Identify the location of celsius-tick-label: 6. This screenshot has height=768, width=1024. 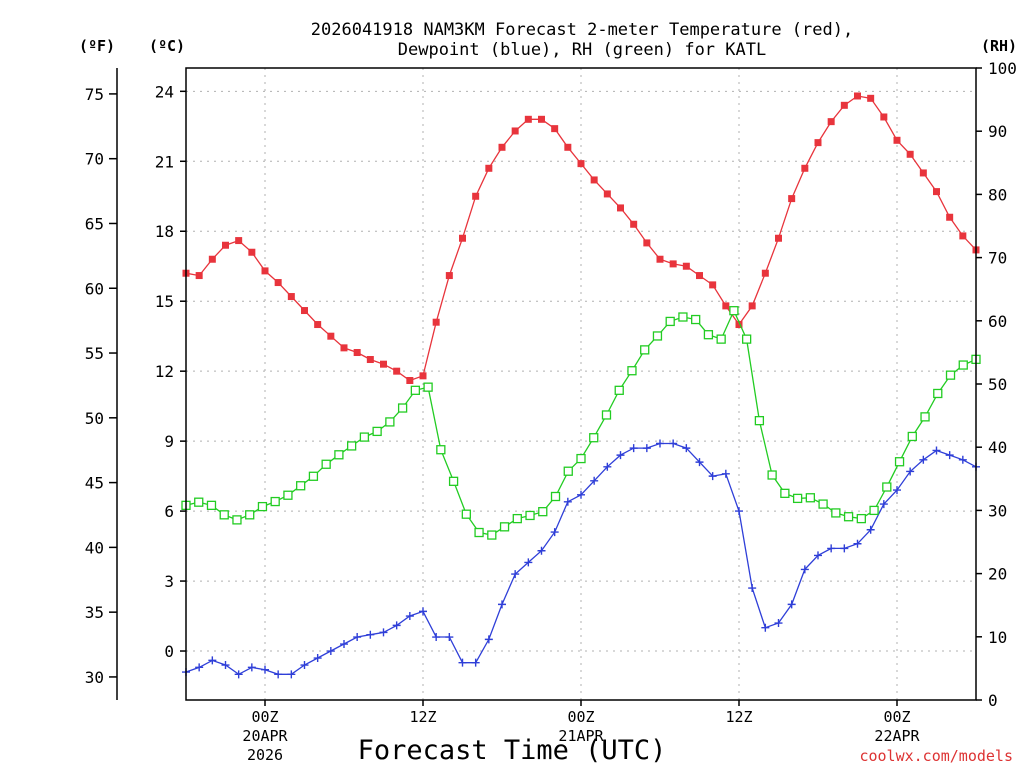
(169, 511).